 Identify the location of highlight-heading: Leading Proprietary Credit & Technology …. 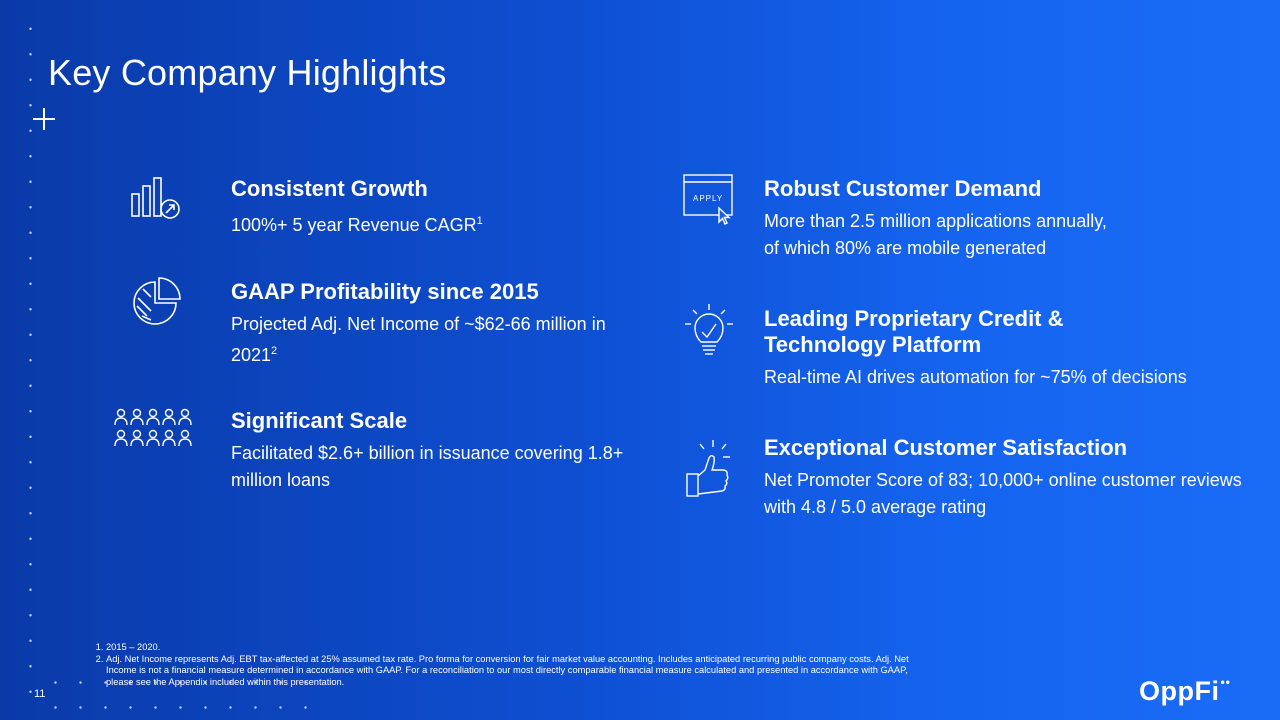
(914, 331).